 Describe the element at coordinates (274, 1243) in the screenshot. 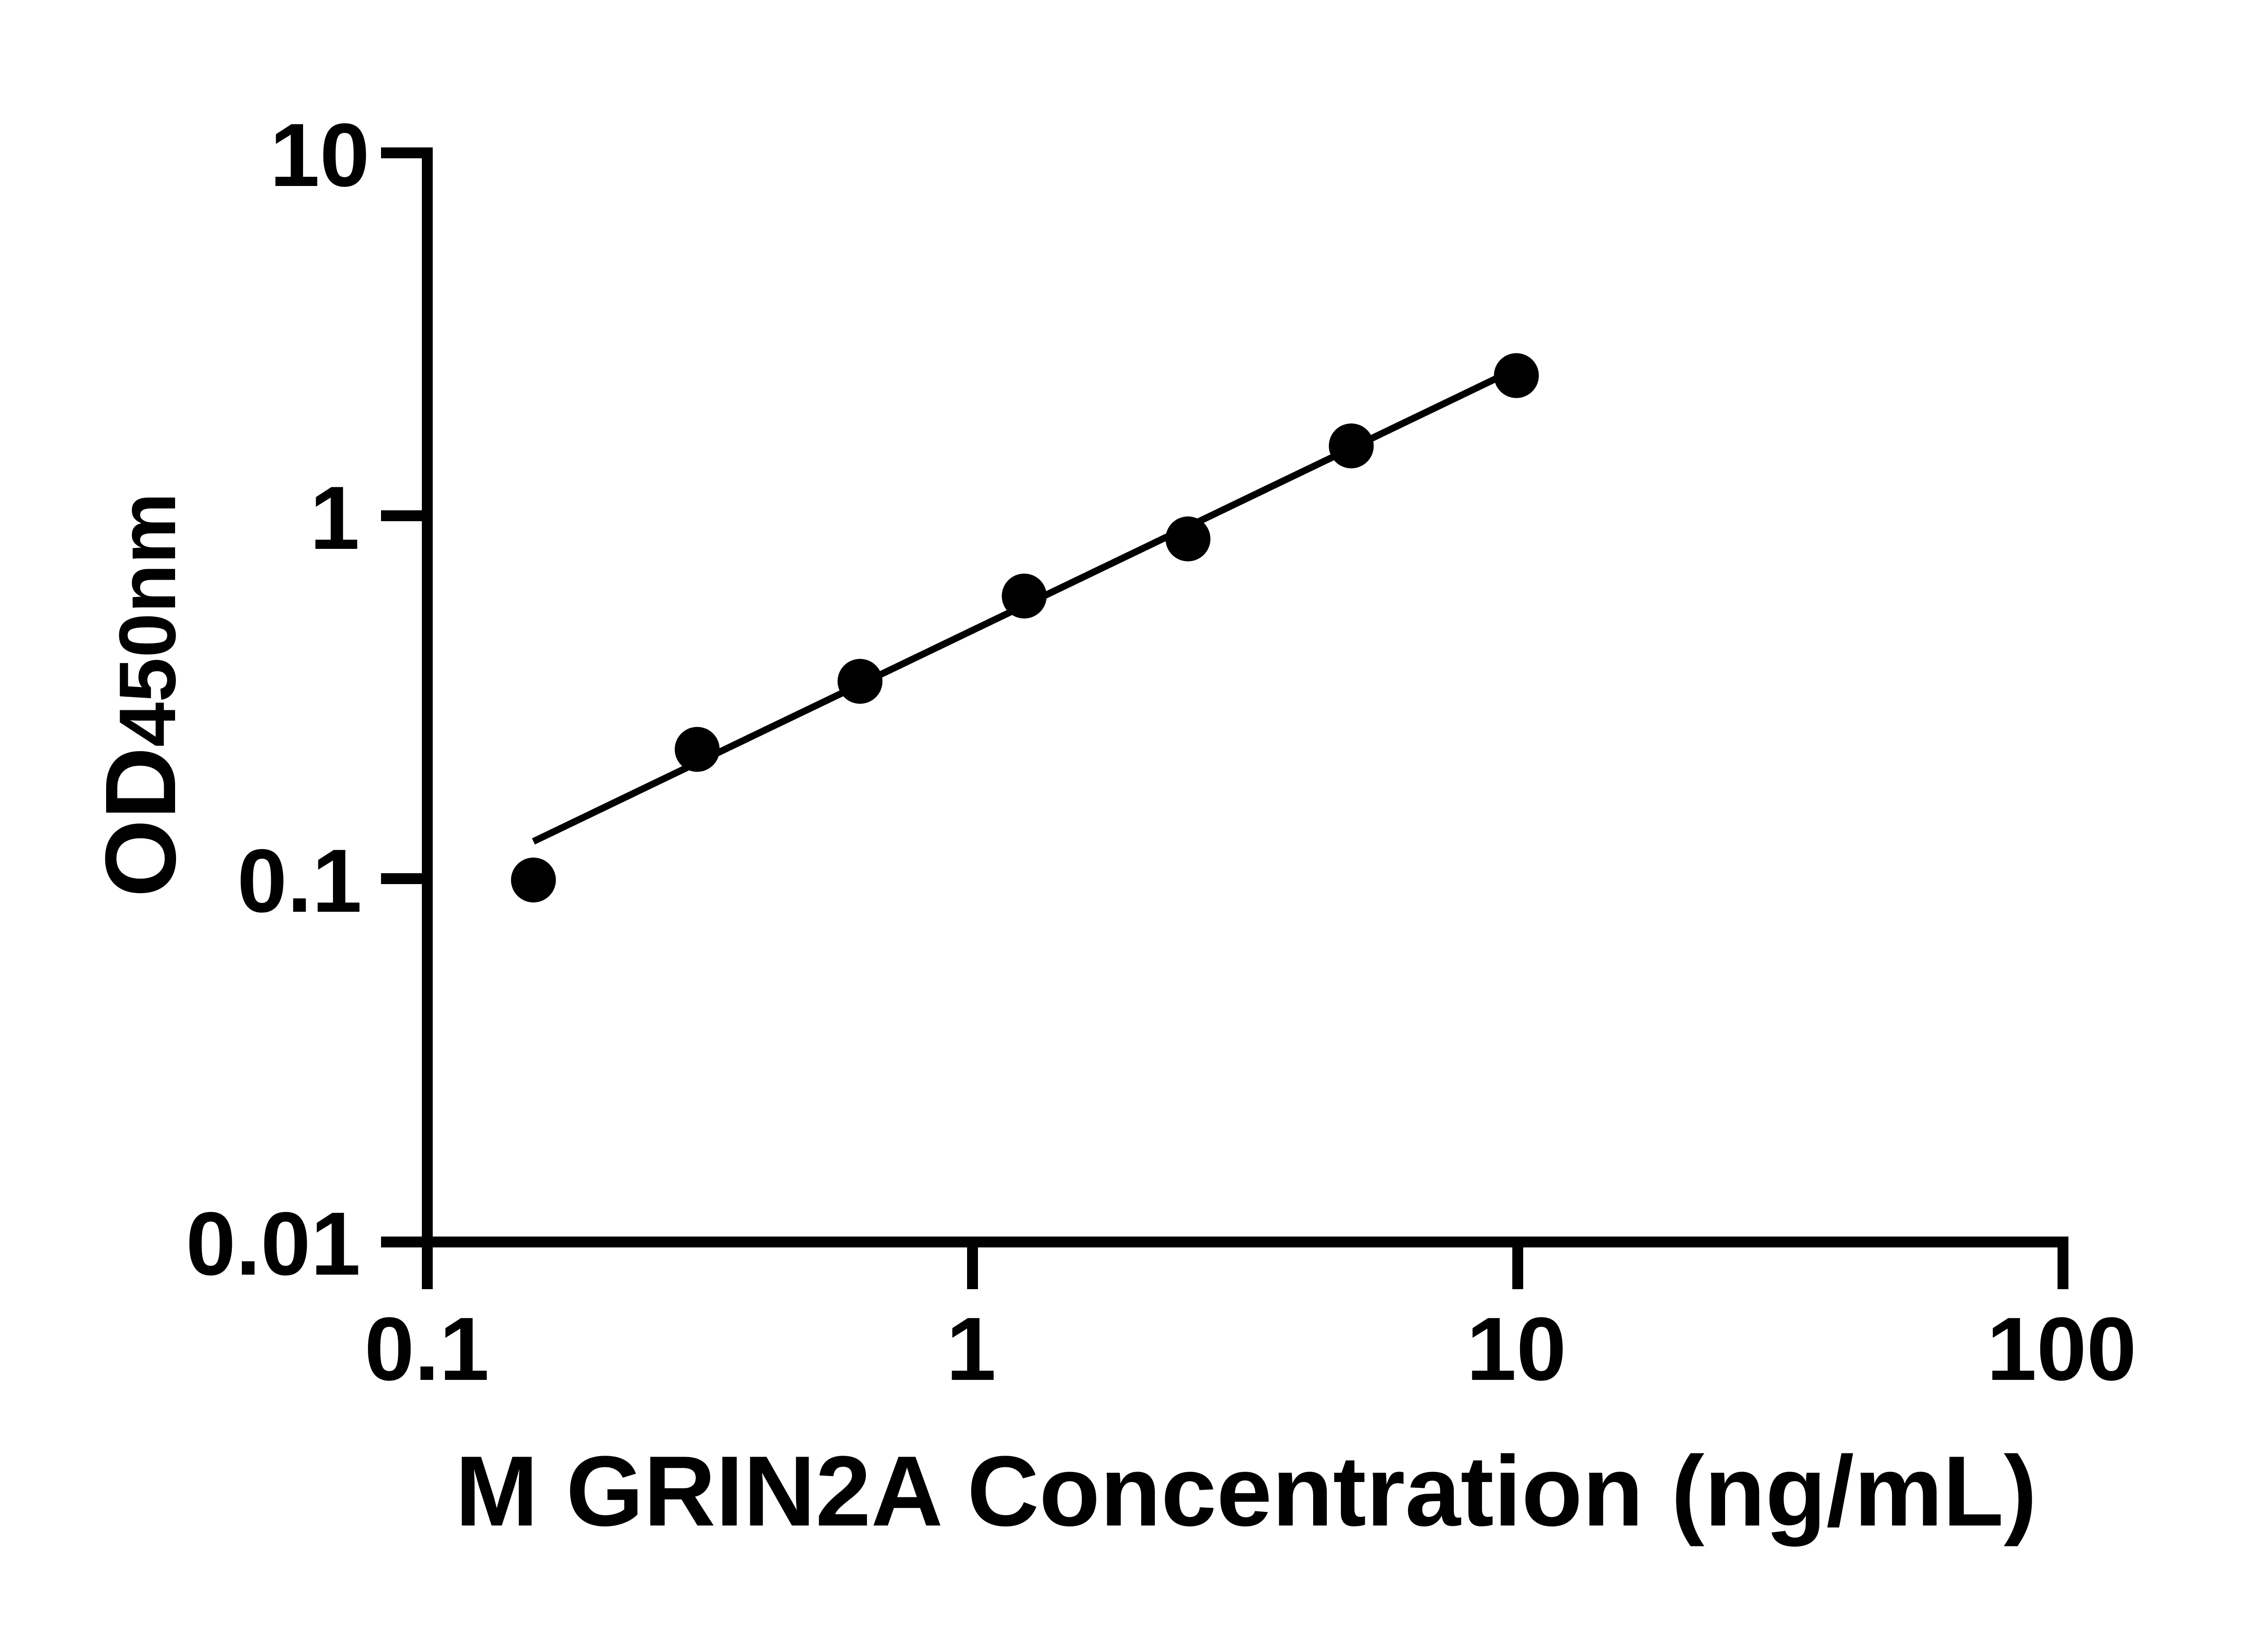

I see `svg-text: 0.01` at that location.